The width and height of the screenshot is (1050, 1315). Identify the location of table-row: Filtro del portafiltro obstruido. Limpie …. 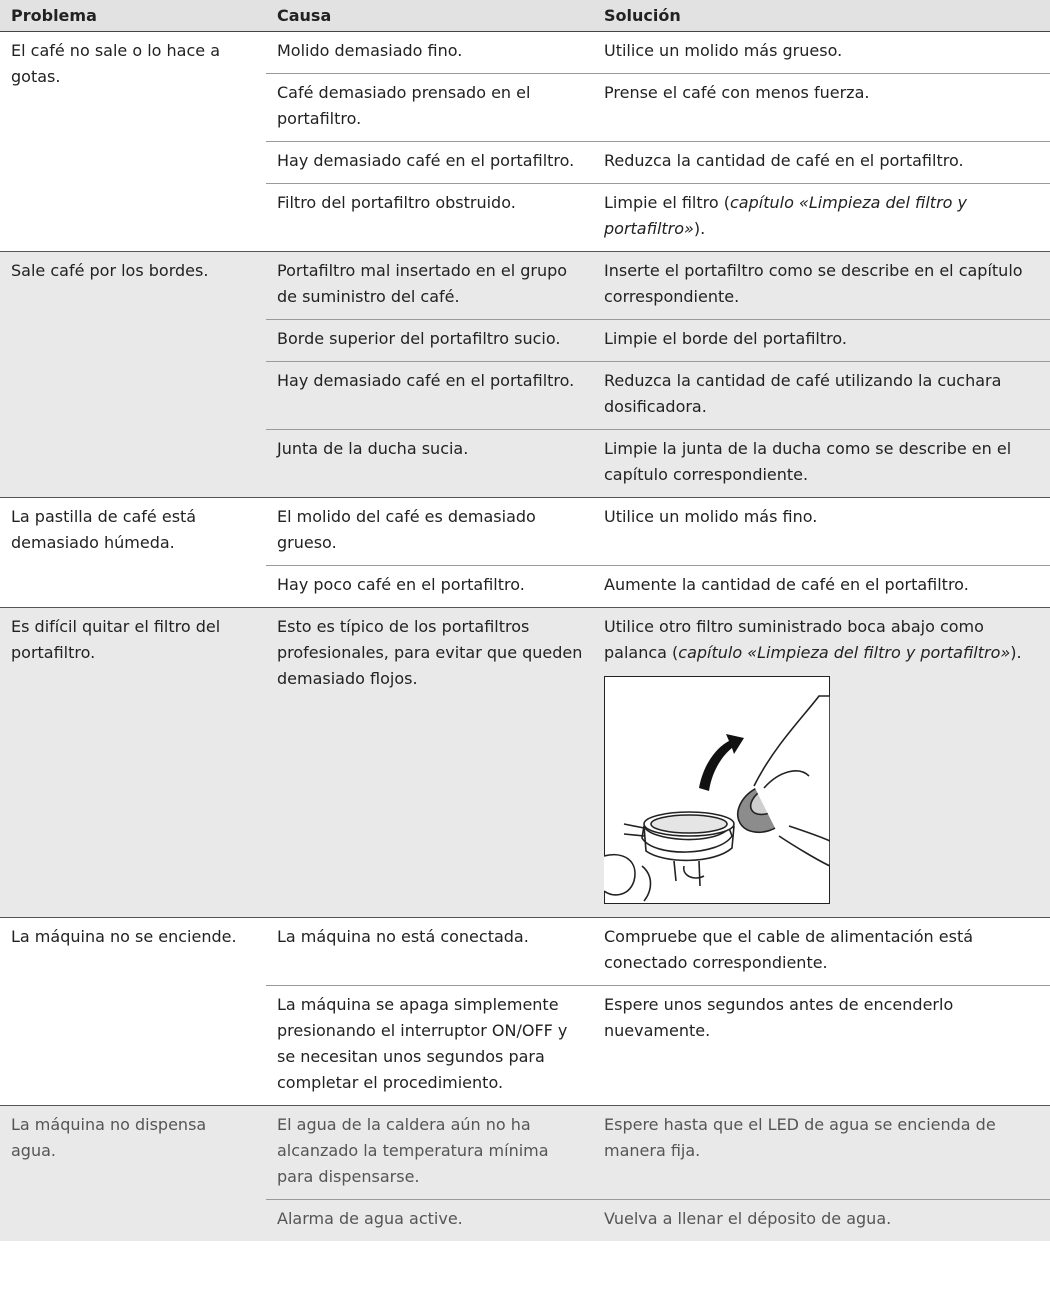
(525, 217).